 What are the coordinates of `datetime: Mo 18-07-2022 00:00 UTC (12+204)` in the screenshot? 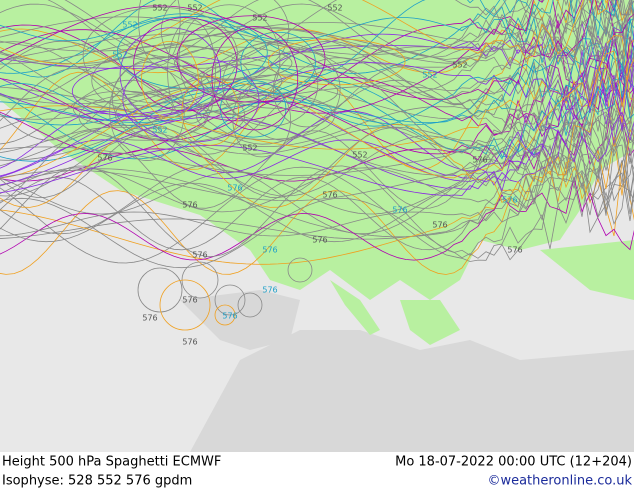 It's located at (513, 462).